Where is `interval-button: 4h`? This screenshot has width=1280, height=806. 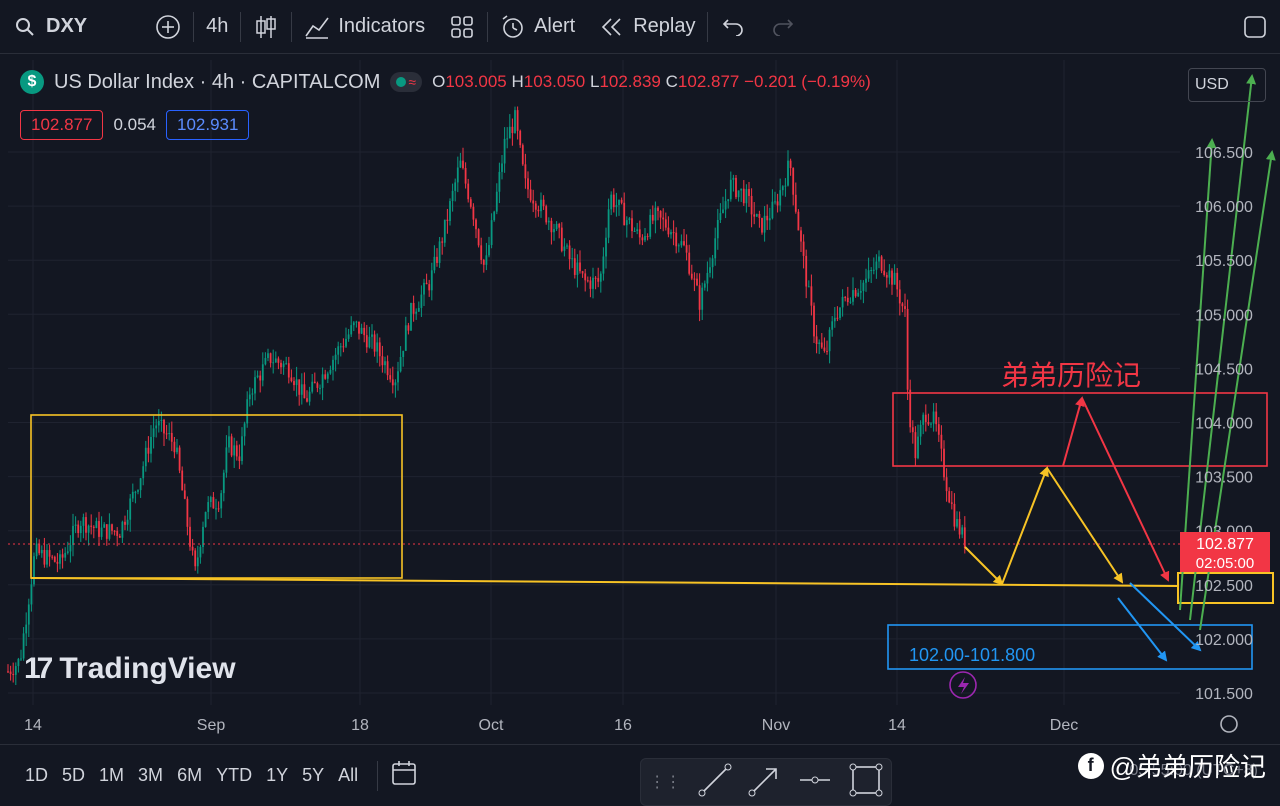
interval-button: 4h is located at coordinates (217, 26).